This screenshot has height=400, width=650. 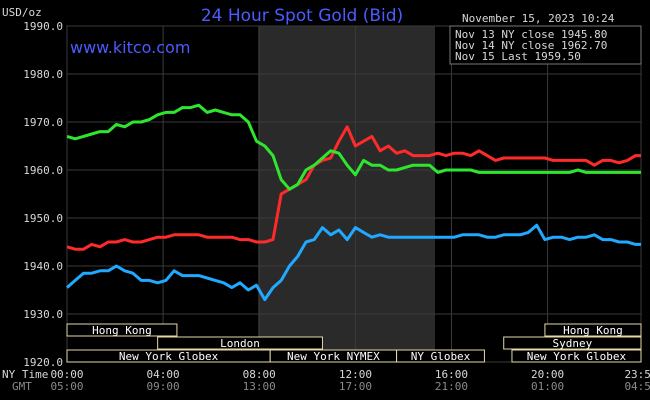 What do you see at coordinates (66, 386) in the screenshot?
I see `x-tick-label-gmt: 05:00` at bounding box center [66, 386].